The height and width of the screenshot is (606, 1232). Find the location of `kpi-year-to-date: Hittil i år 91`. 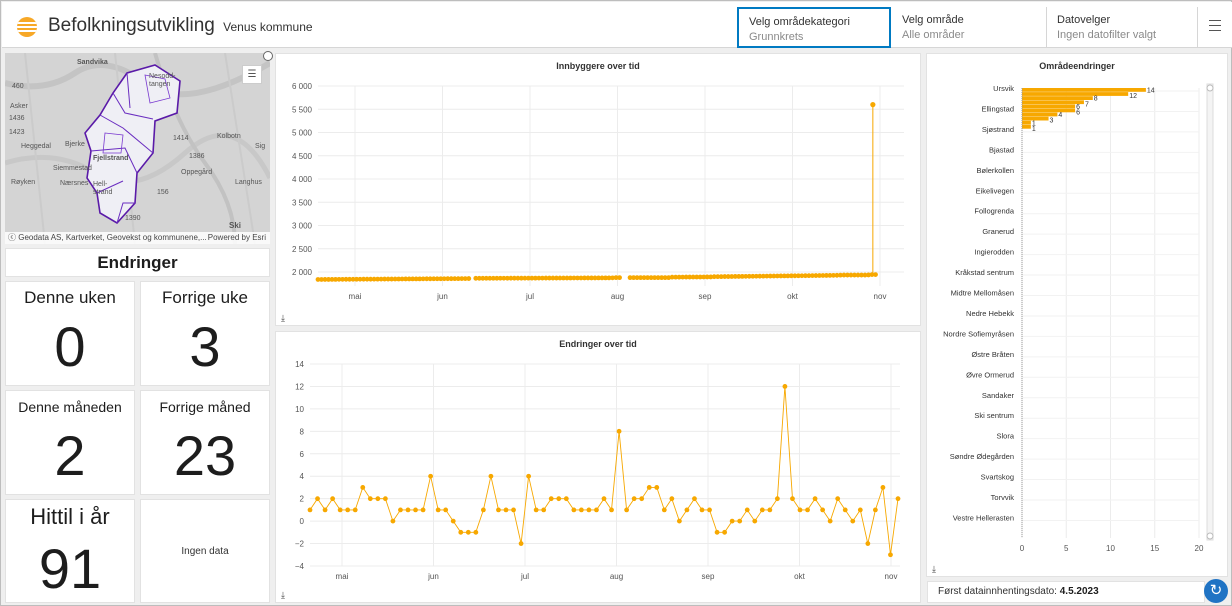

kpi-year-to-date: Hittil i år 91 is located at coordinates (70, 551).